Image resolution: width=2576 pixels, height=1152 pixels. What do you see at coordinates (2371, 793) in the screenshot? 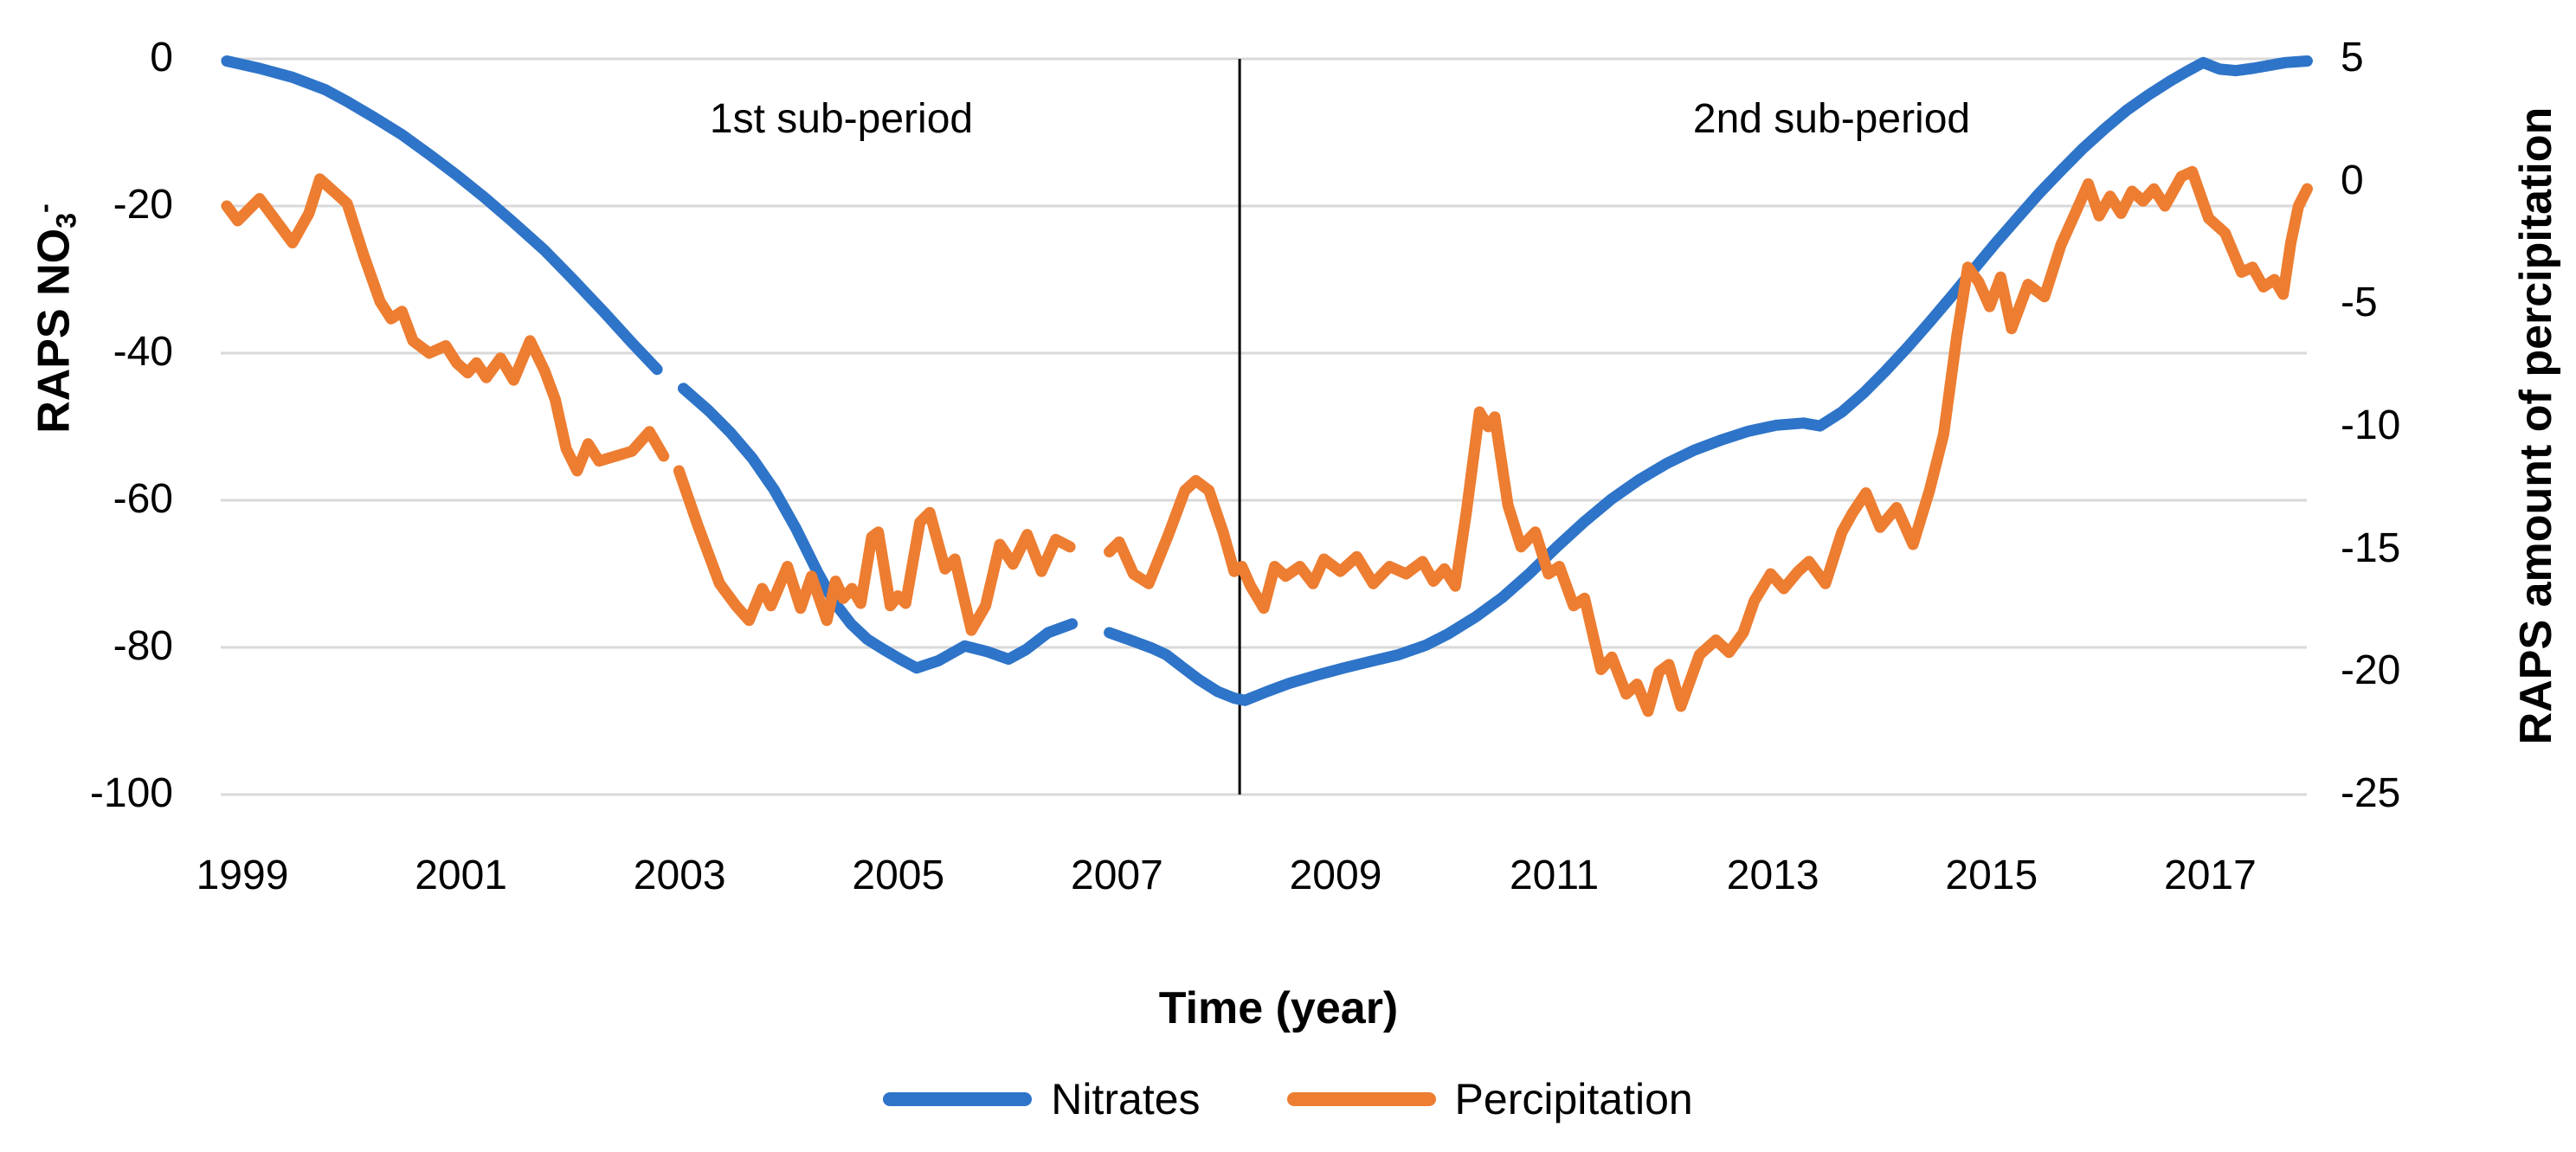
I see `y-right-tick-label: -25` at bounding box center [2371, 793].